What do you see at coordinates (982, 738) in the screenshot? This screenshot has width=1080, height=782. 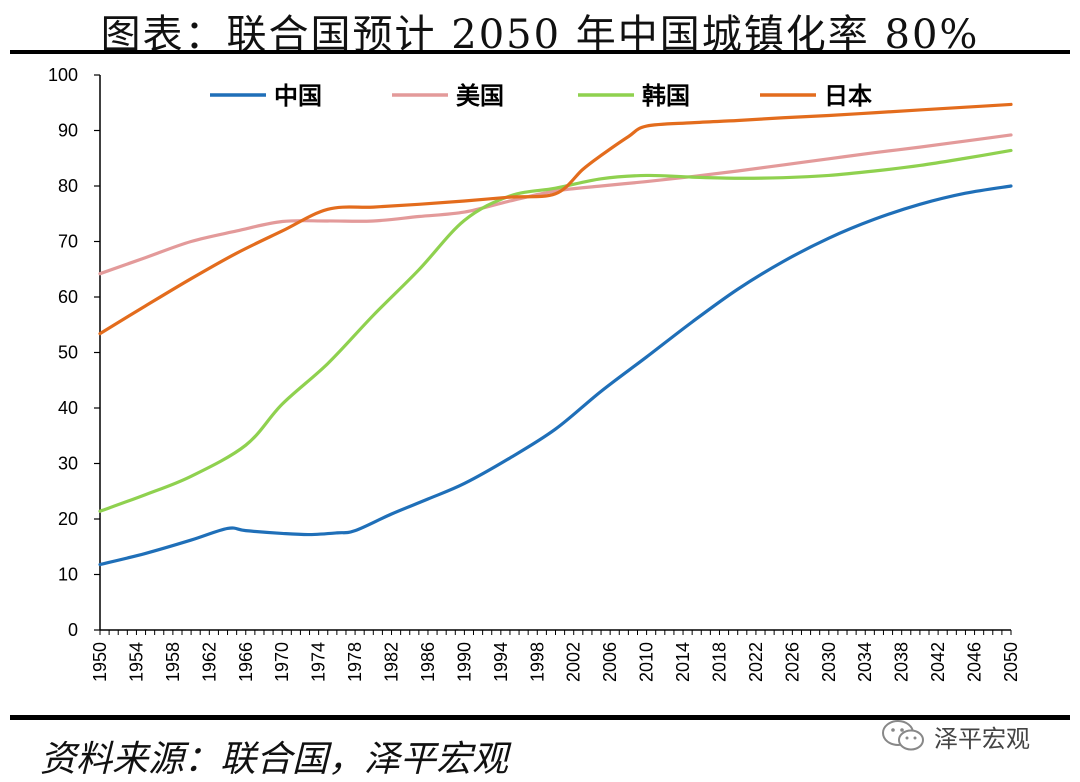 I see `brand-name: 泽平宏观` at bounding box center [982, 738].